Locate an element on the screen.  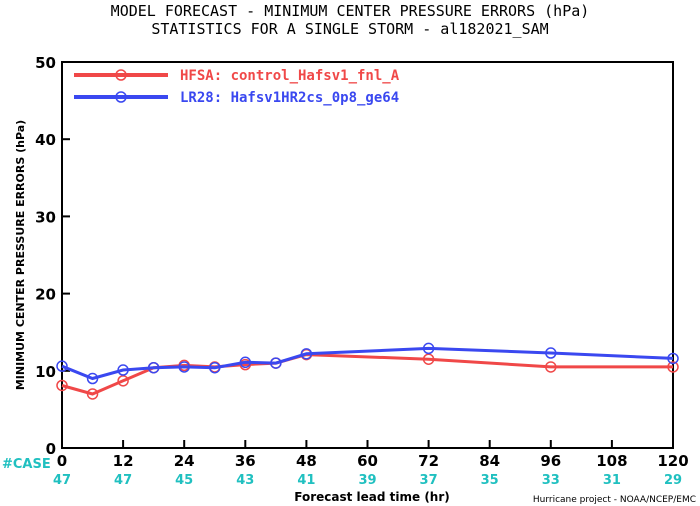
y-tick-label: 30 is located at coordinates (45, 217).